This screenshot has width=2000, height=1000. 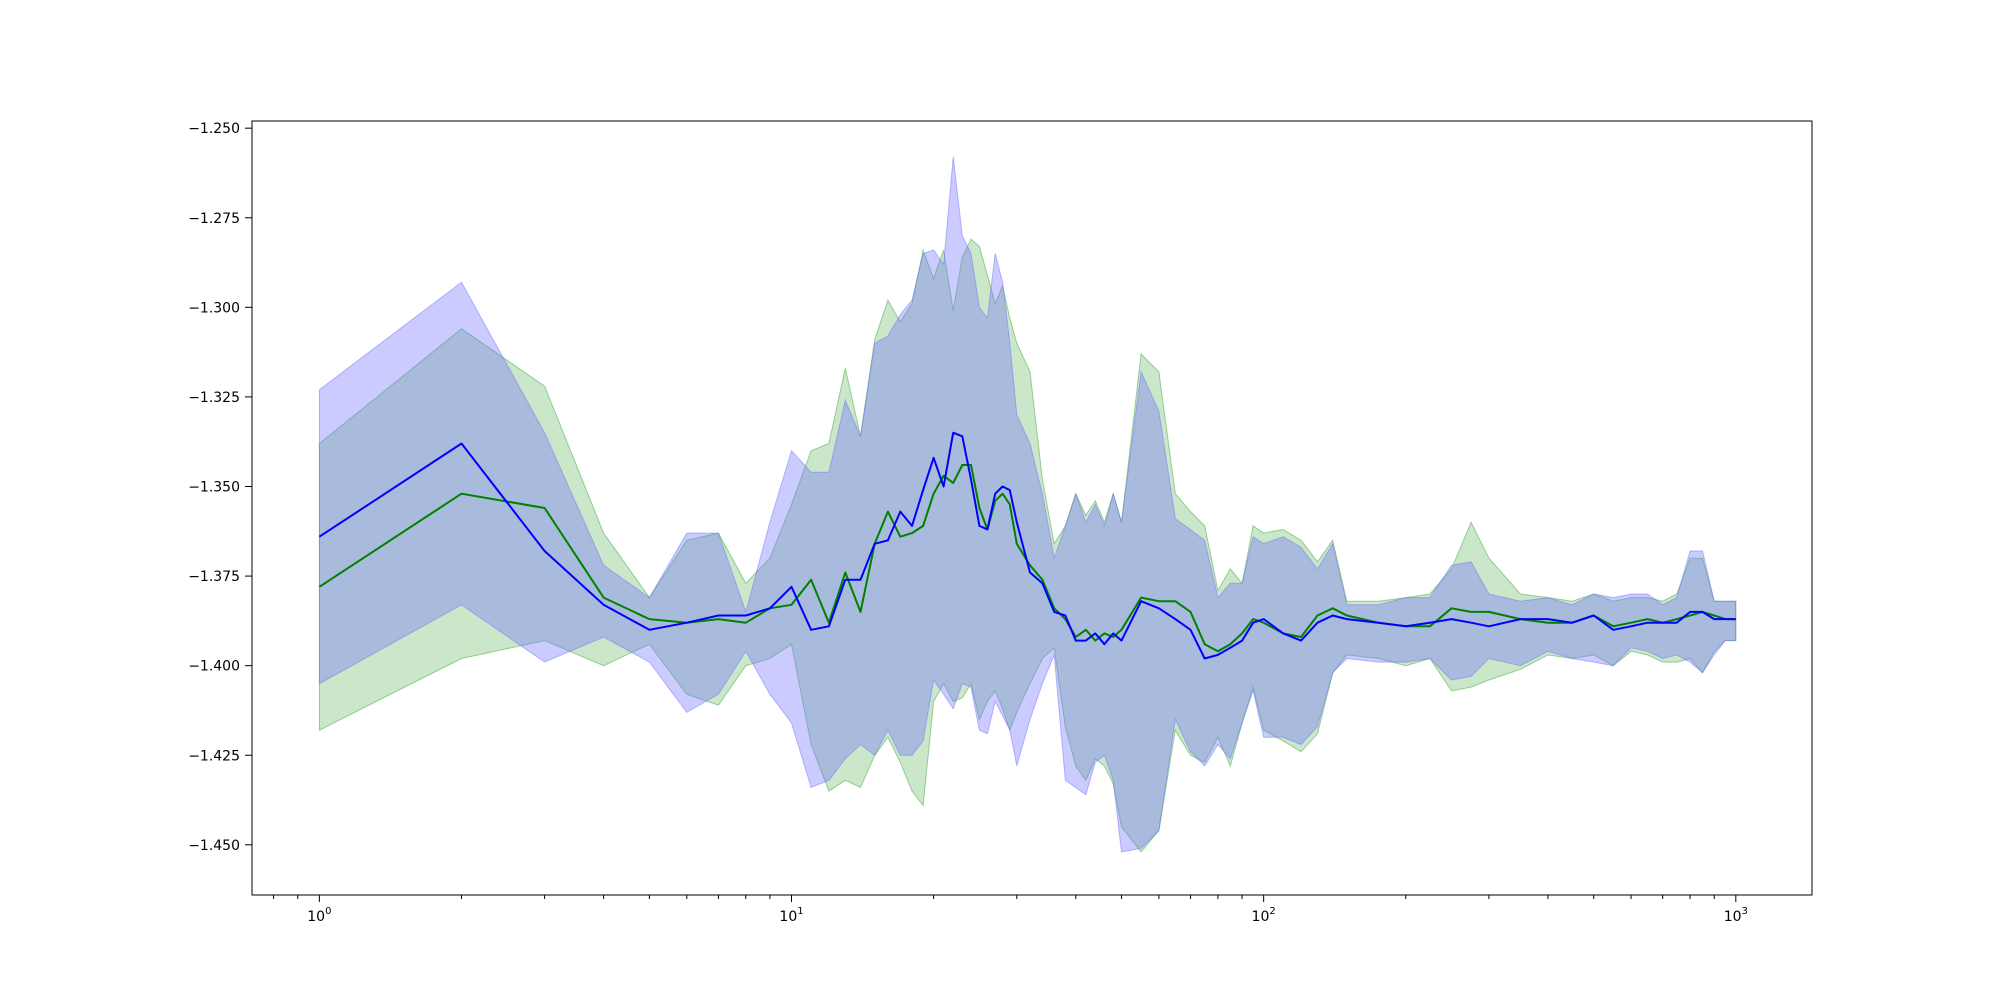 I want to click on y-tick-label: −1.400, so click(x=214, y=667).